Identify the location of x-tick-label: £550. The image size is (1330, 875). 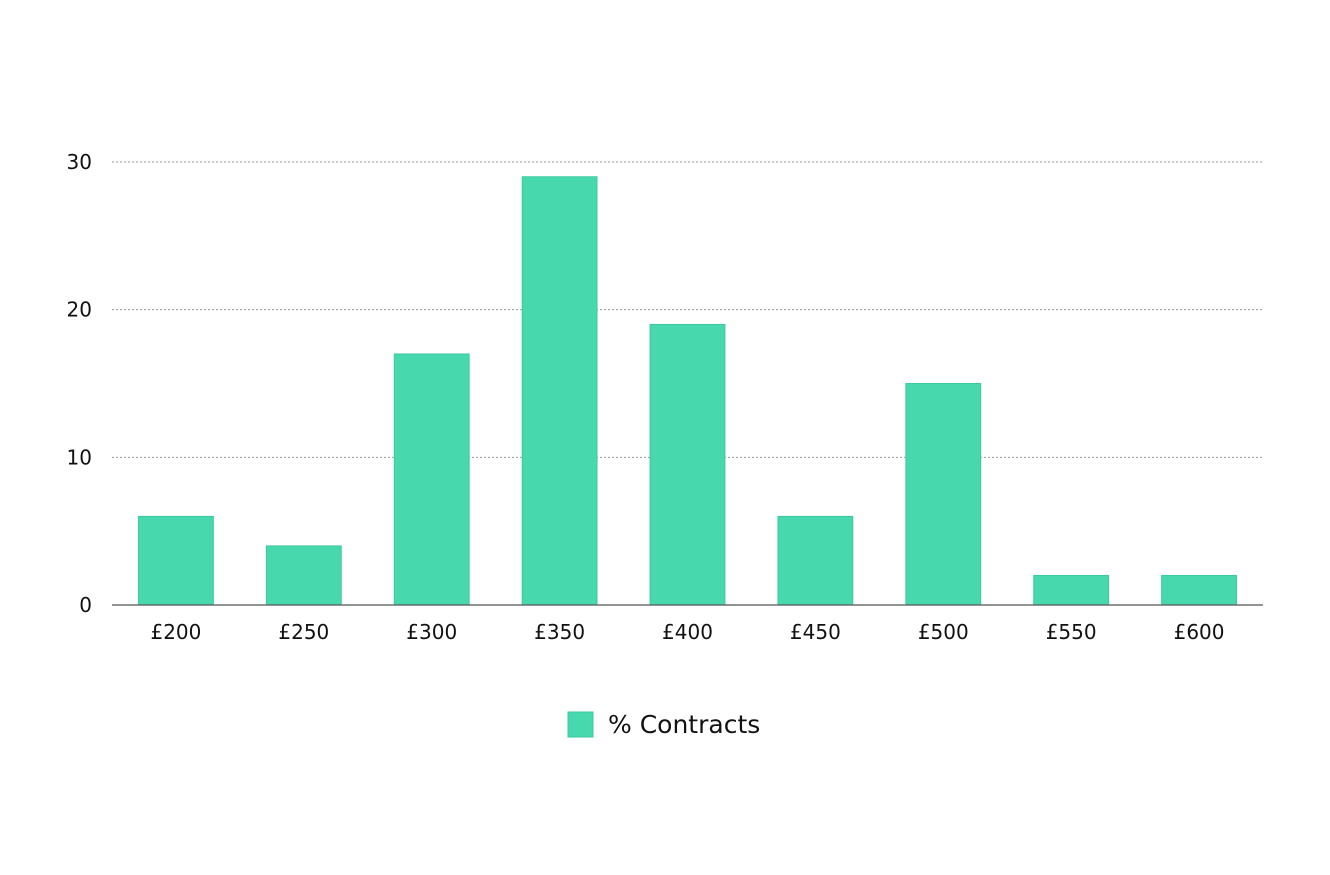
(1071, 632).